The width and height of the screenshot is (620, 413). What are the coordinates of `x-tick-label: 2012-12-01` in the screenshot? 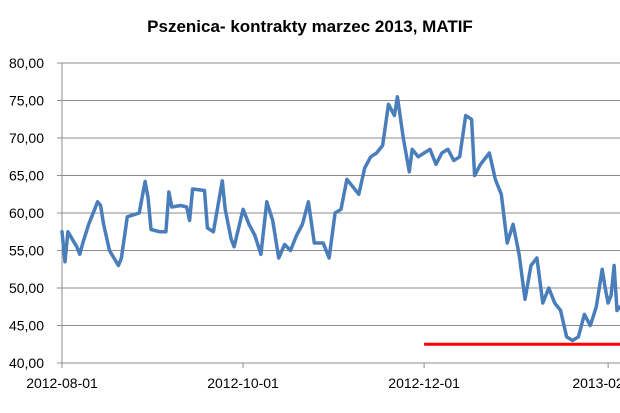 It's located at (424, 383).